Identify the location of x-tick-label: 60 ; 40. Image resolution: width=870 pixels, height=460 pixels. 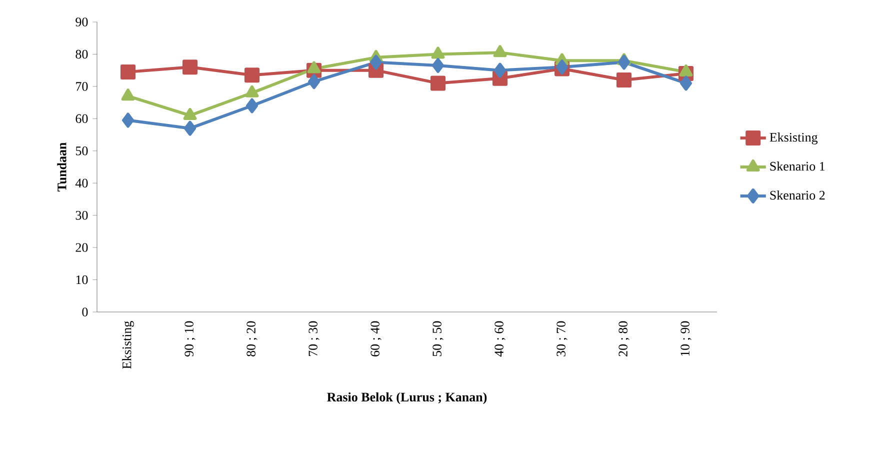
(376, 338).